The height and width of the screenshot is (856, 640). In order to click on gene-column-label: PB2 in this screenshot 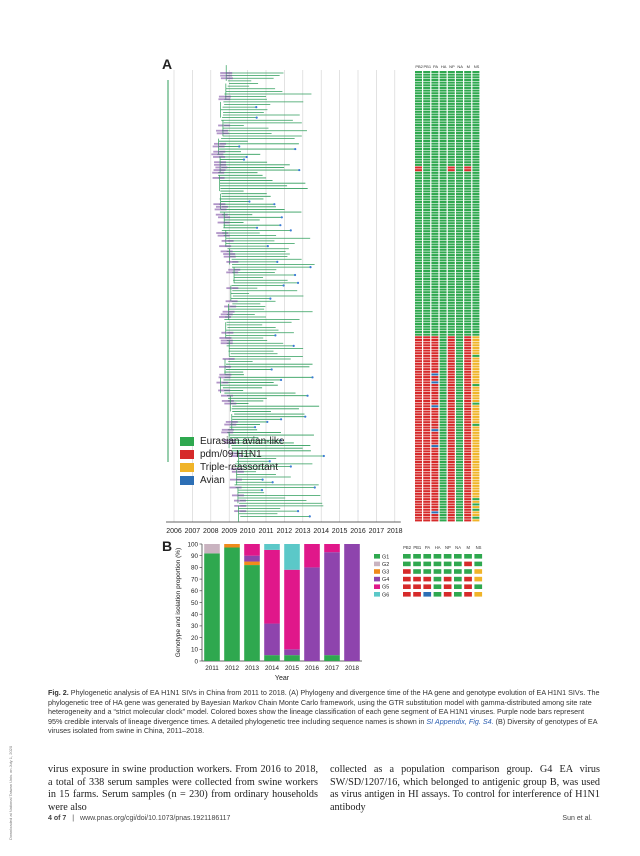, I will do `click(419, 66)`.